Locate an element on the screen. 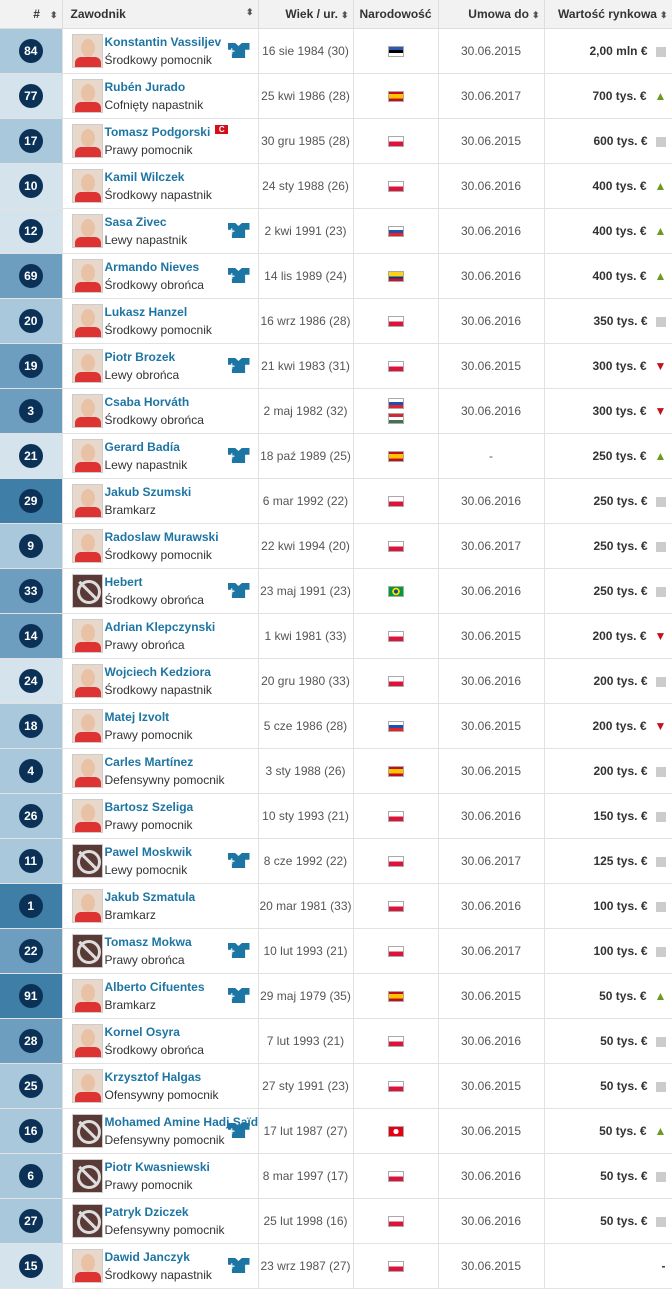 Image resolution: width=672 pixels, height=1289 pixels. player-name-link: Kamil Wilczek is located at coordinates (144, 177).